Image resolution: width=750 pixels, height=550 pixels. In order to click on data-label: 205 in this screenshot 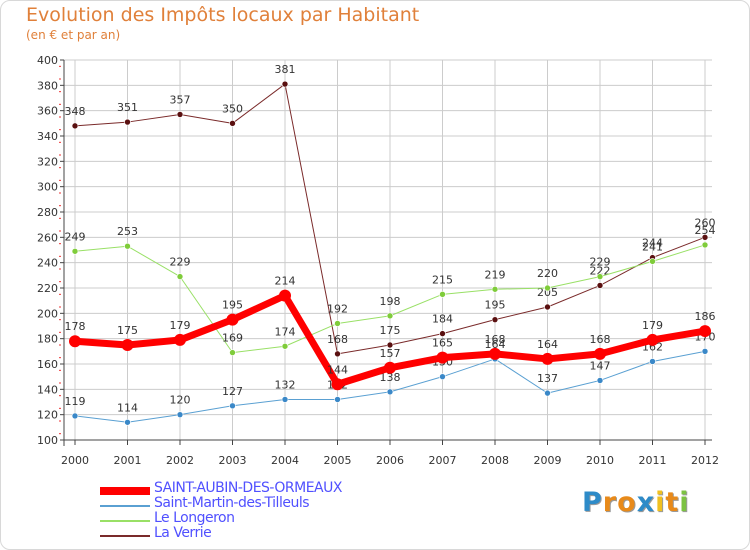, I will do `click(547, 292)`.